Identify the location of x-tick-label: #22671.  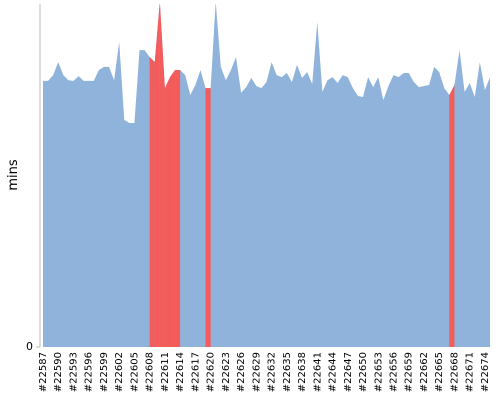
(470, 372).